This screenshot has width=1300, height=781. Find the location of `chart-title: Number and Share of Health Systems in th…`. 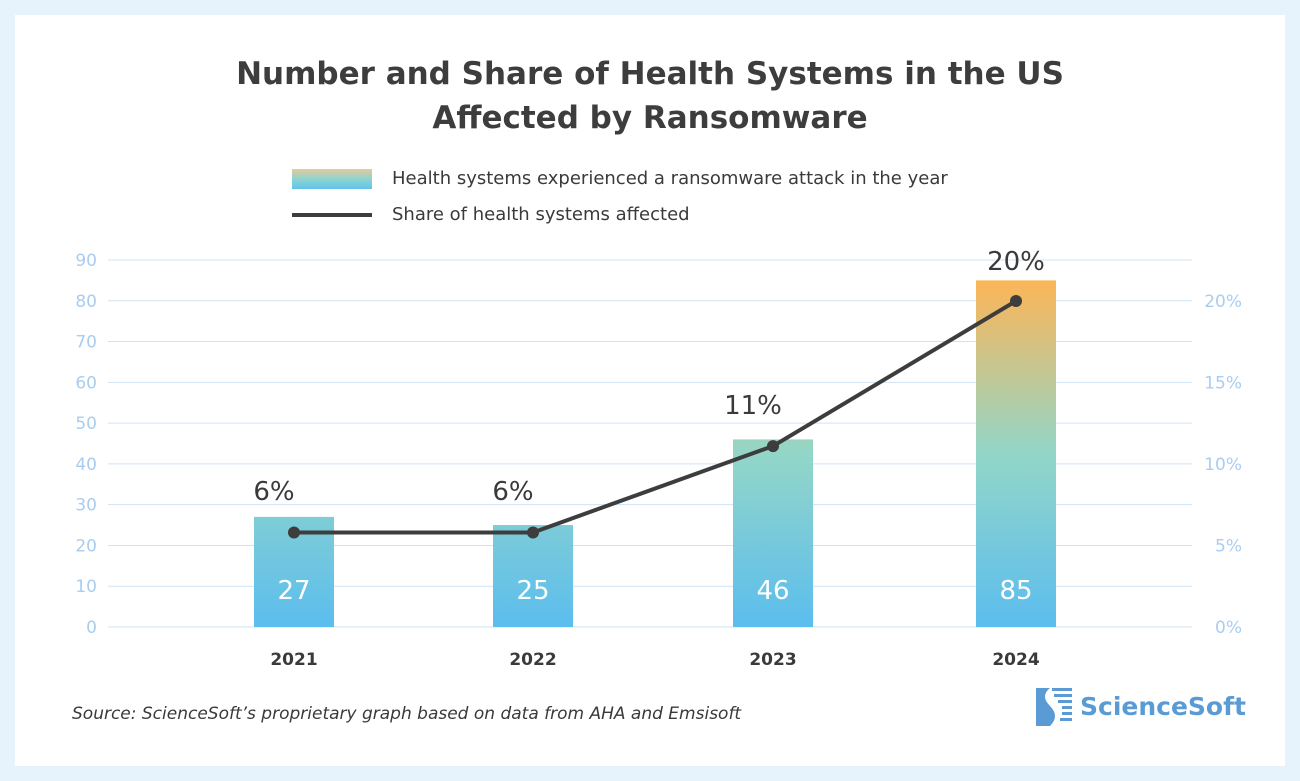

chart-title: Number and Share of Health Systems in th… is located at coordinates (650, 96).